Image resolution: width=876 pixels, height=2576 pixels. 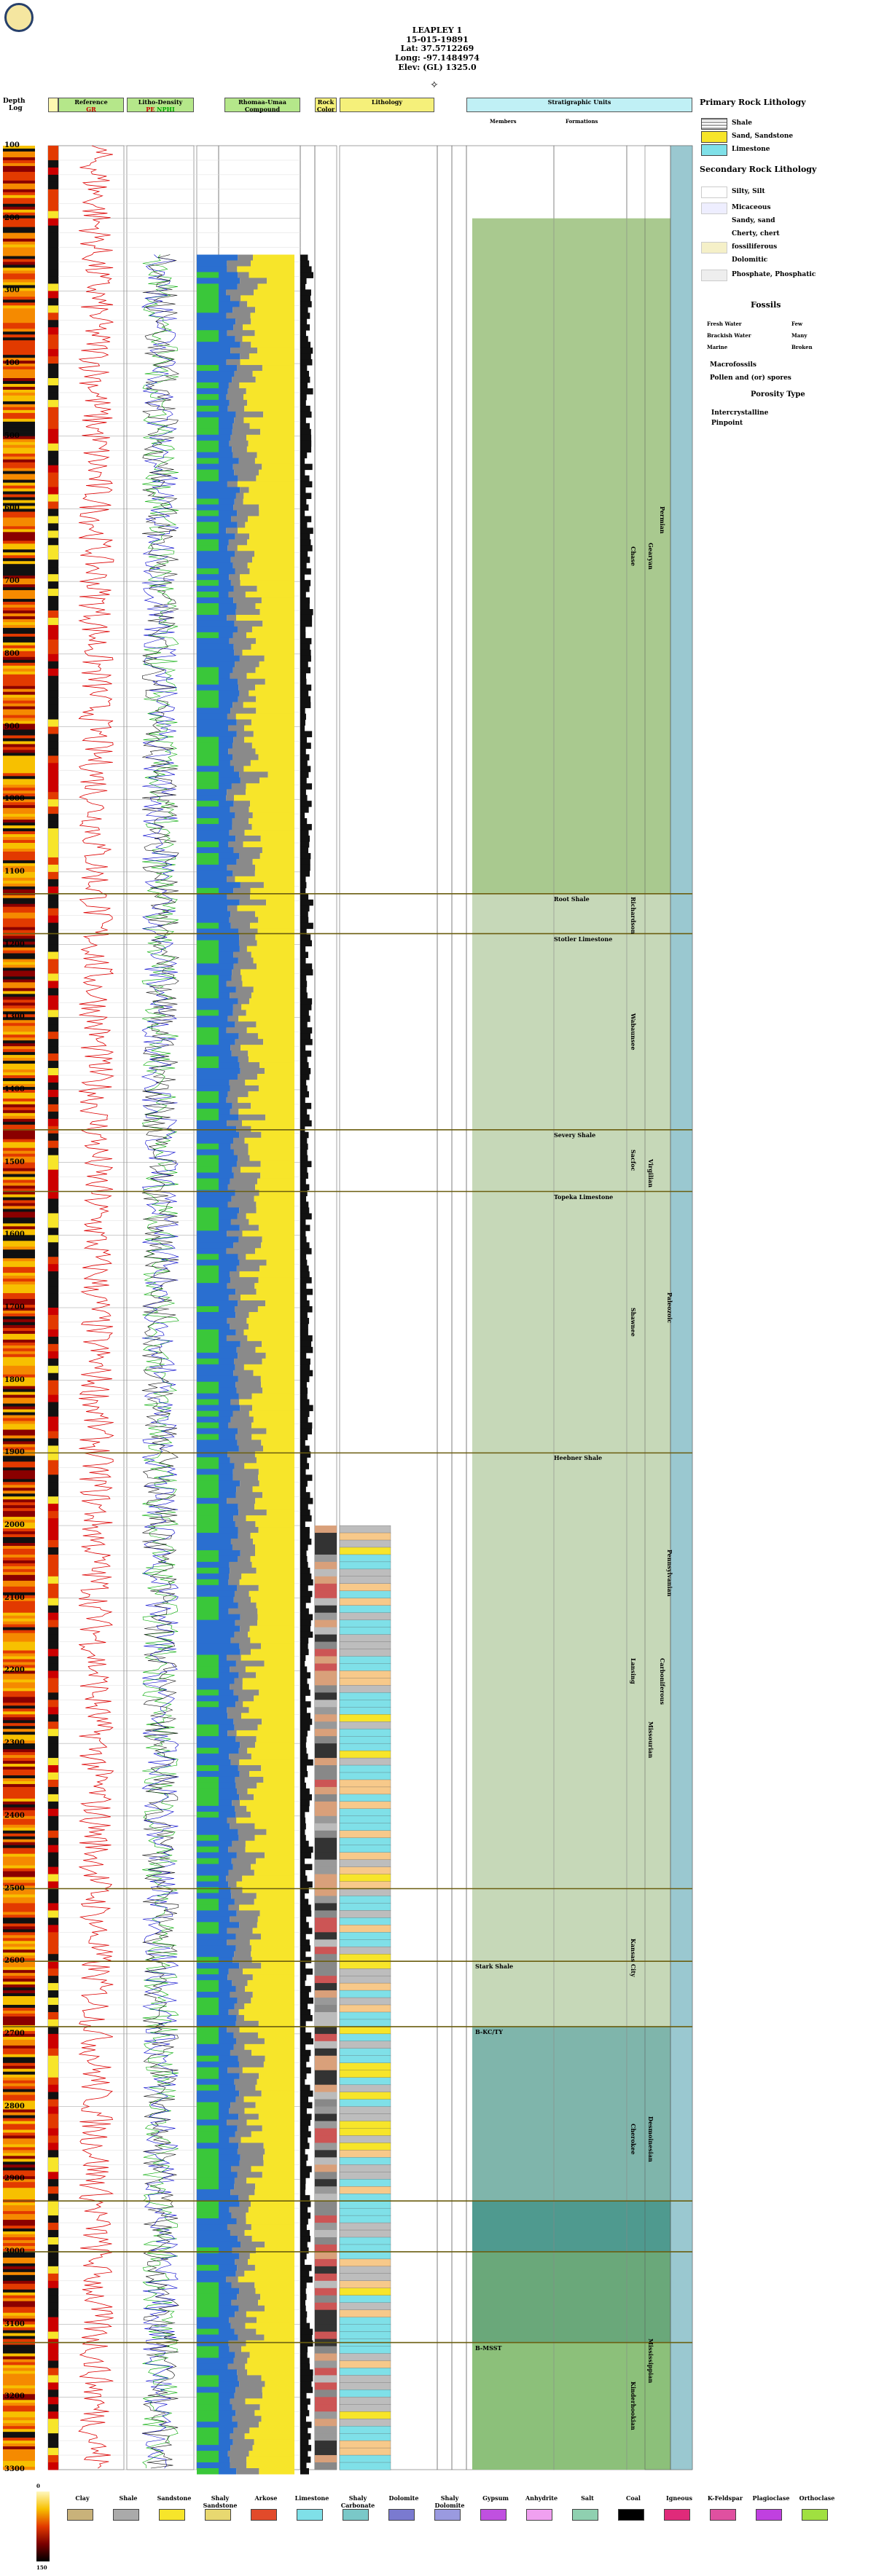 I want to click on formation-label: Cherokee, so click(x=633, y=2139).